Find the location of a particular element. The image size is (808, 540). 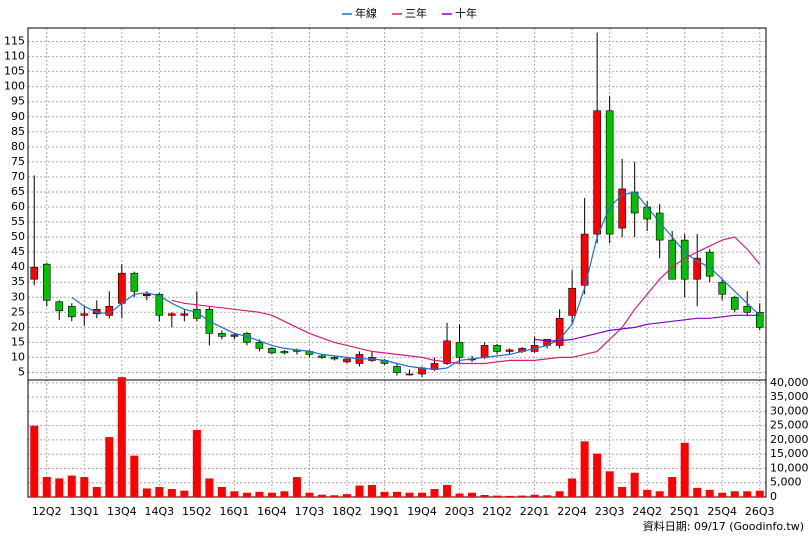

footer: 資料日期: 09/17 (Goodinfo.tw) is located at coordinates (723, 526).